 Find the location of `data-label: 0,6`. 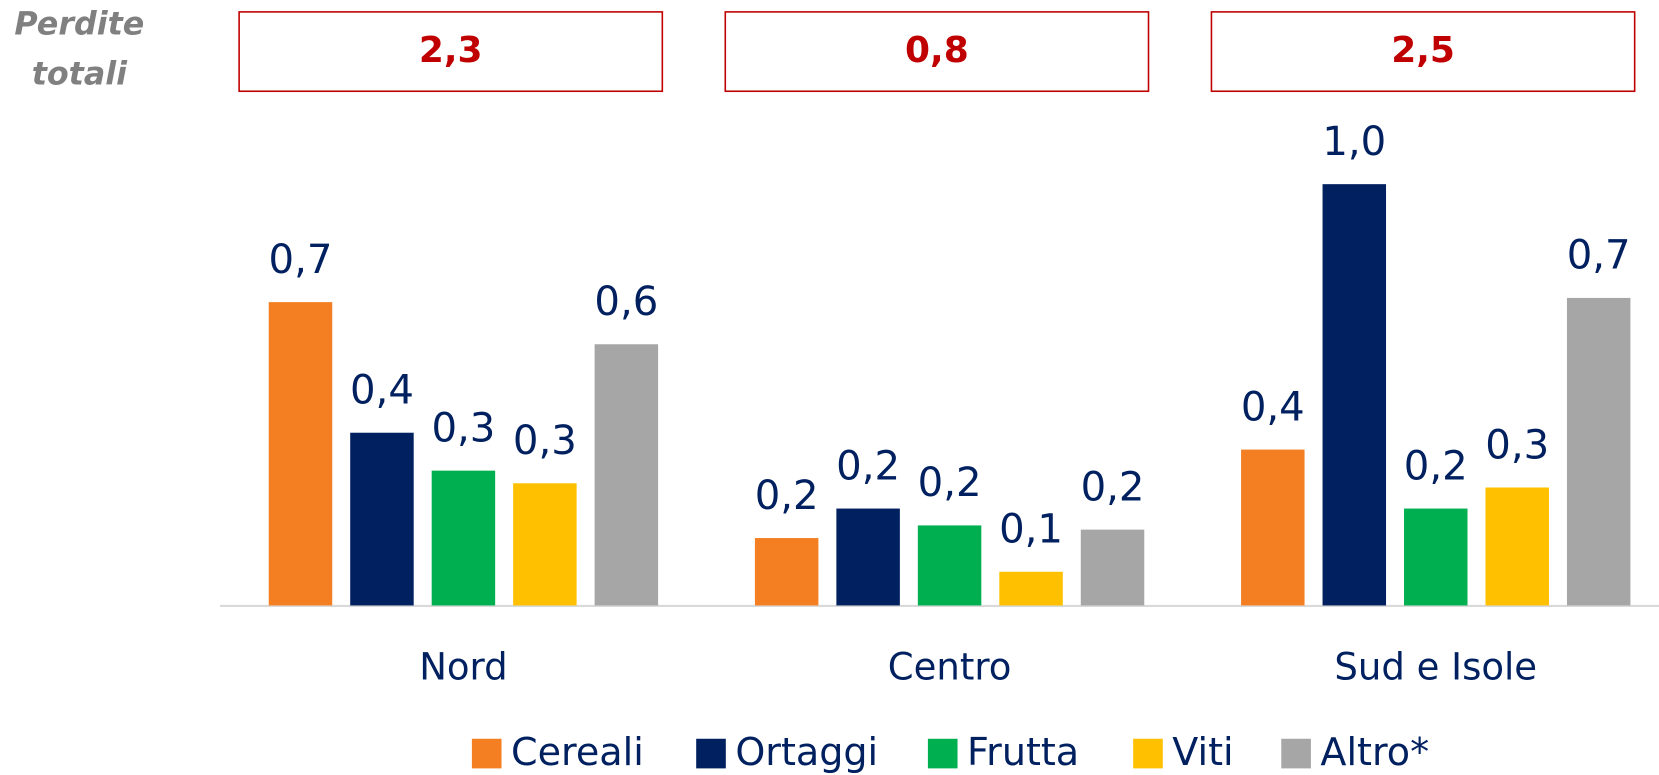

data-label: 0,6 is located at coordinates (626, 302).